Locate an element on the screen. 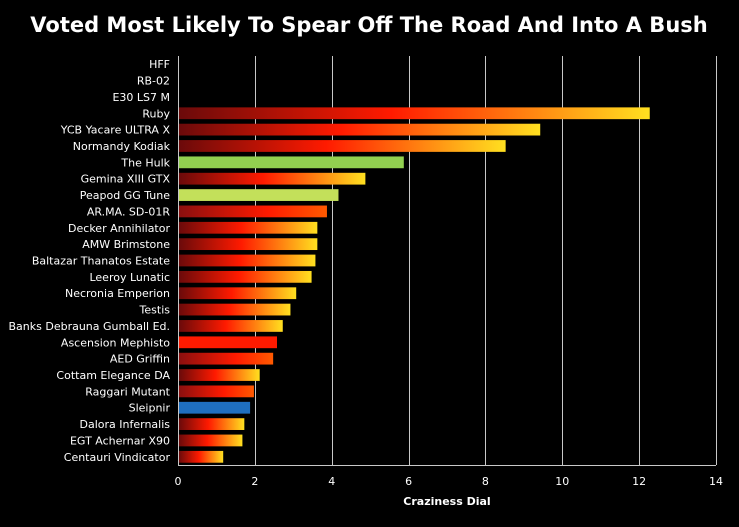 Image resolution: width=739 pixels, height=527 pixels. category-label: Decker Annihilator is located at coordinates (119, 228).